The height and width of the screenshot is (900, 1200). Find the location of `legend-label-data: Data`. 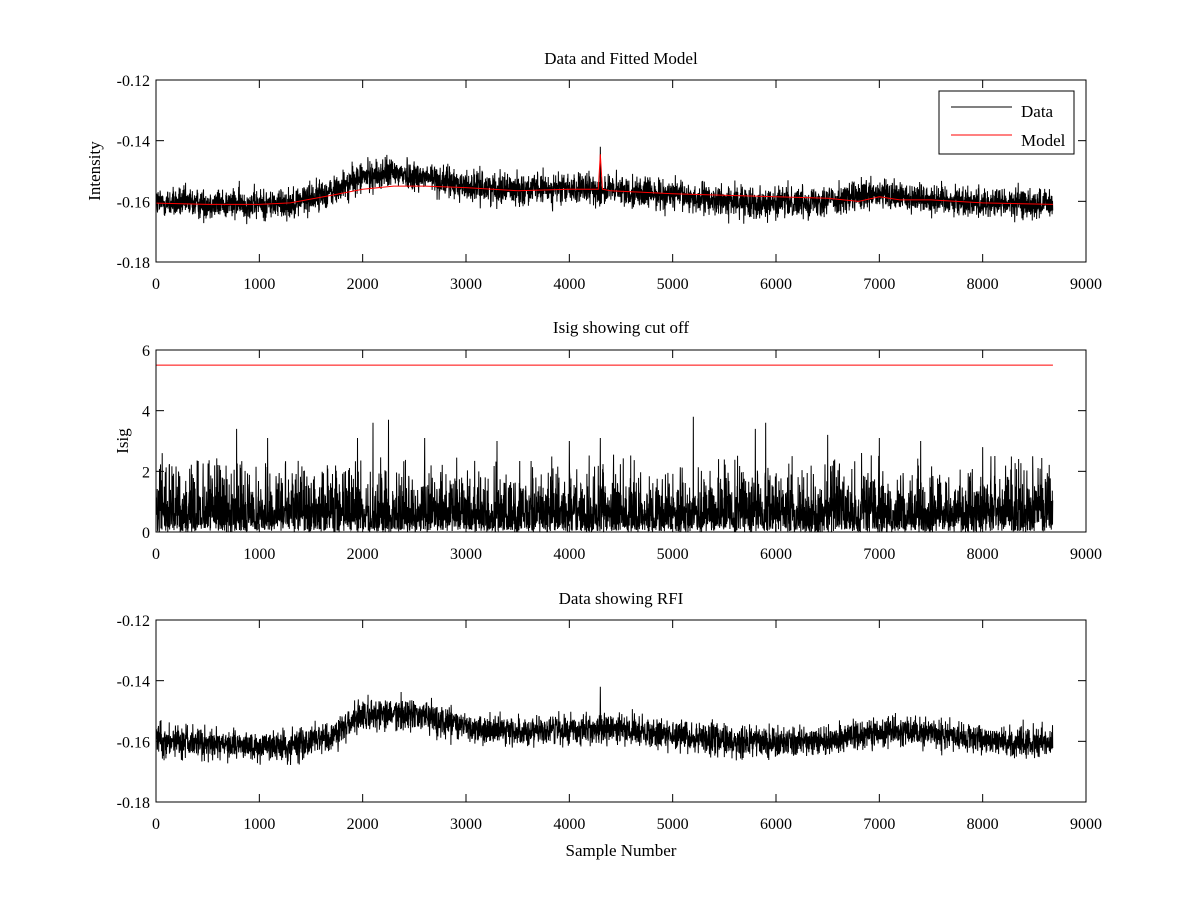

legend-label-data: Data is located at coordinates (1037, 111).